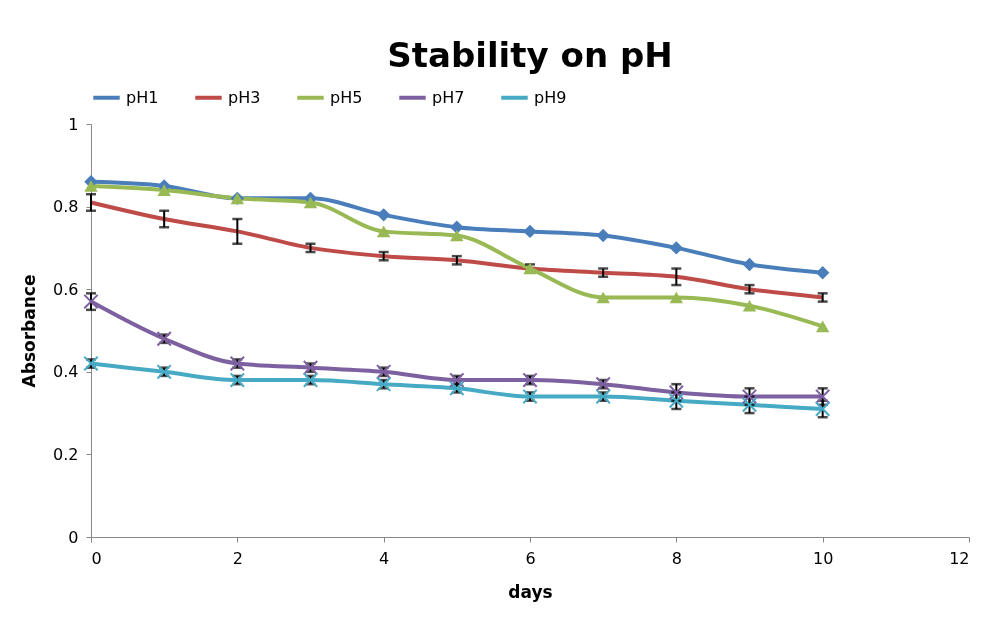 The height and width of the screenshot is (637, 1008). I want to click on y-tick-label: 0.2, so click(66, 454).